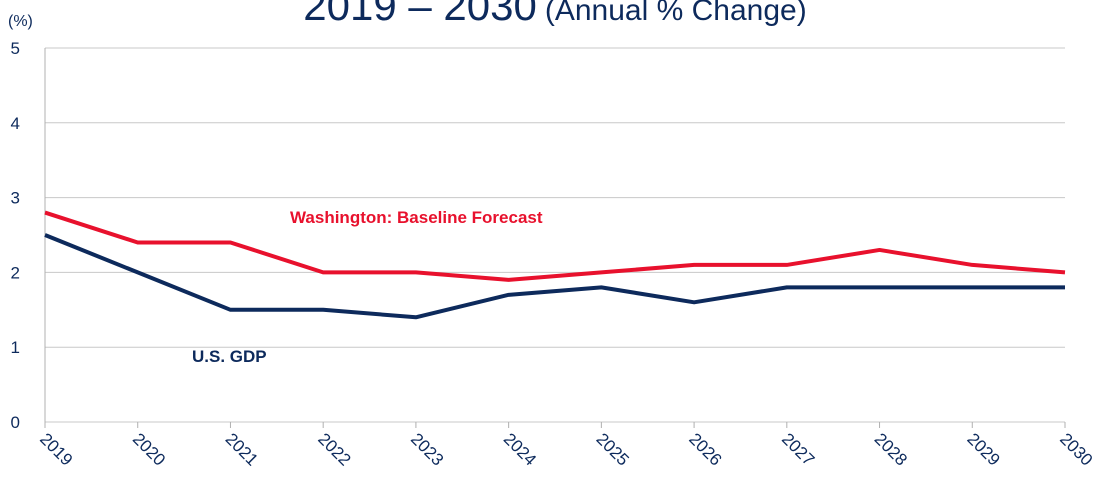 This screenshot has height=486, width=1102. What do you see at coordinates (15, 198) in the screenshot?
I see `y-tick-label: 3` at bounding box center [15, 198].